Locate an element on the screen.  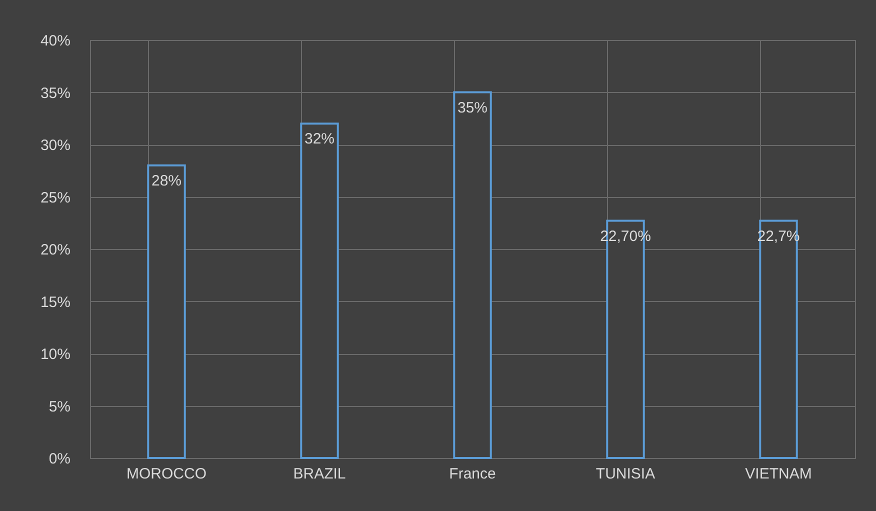
x-tick-label: BRAZIL is located at coordinates (319, 474).